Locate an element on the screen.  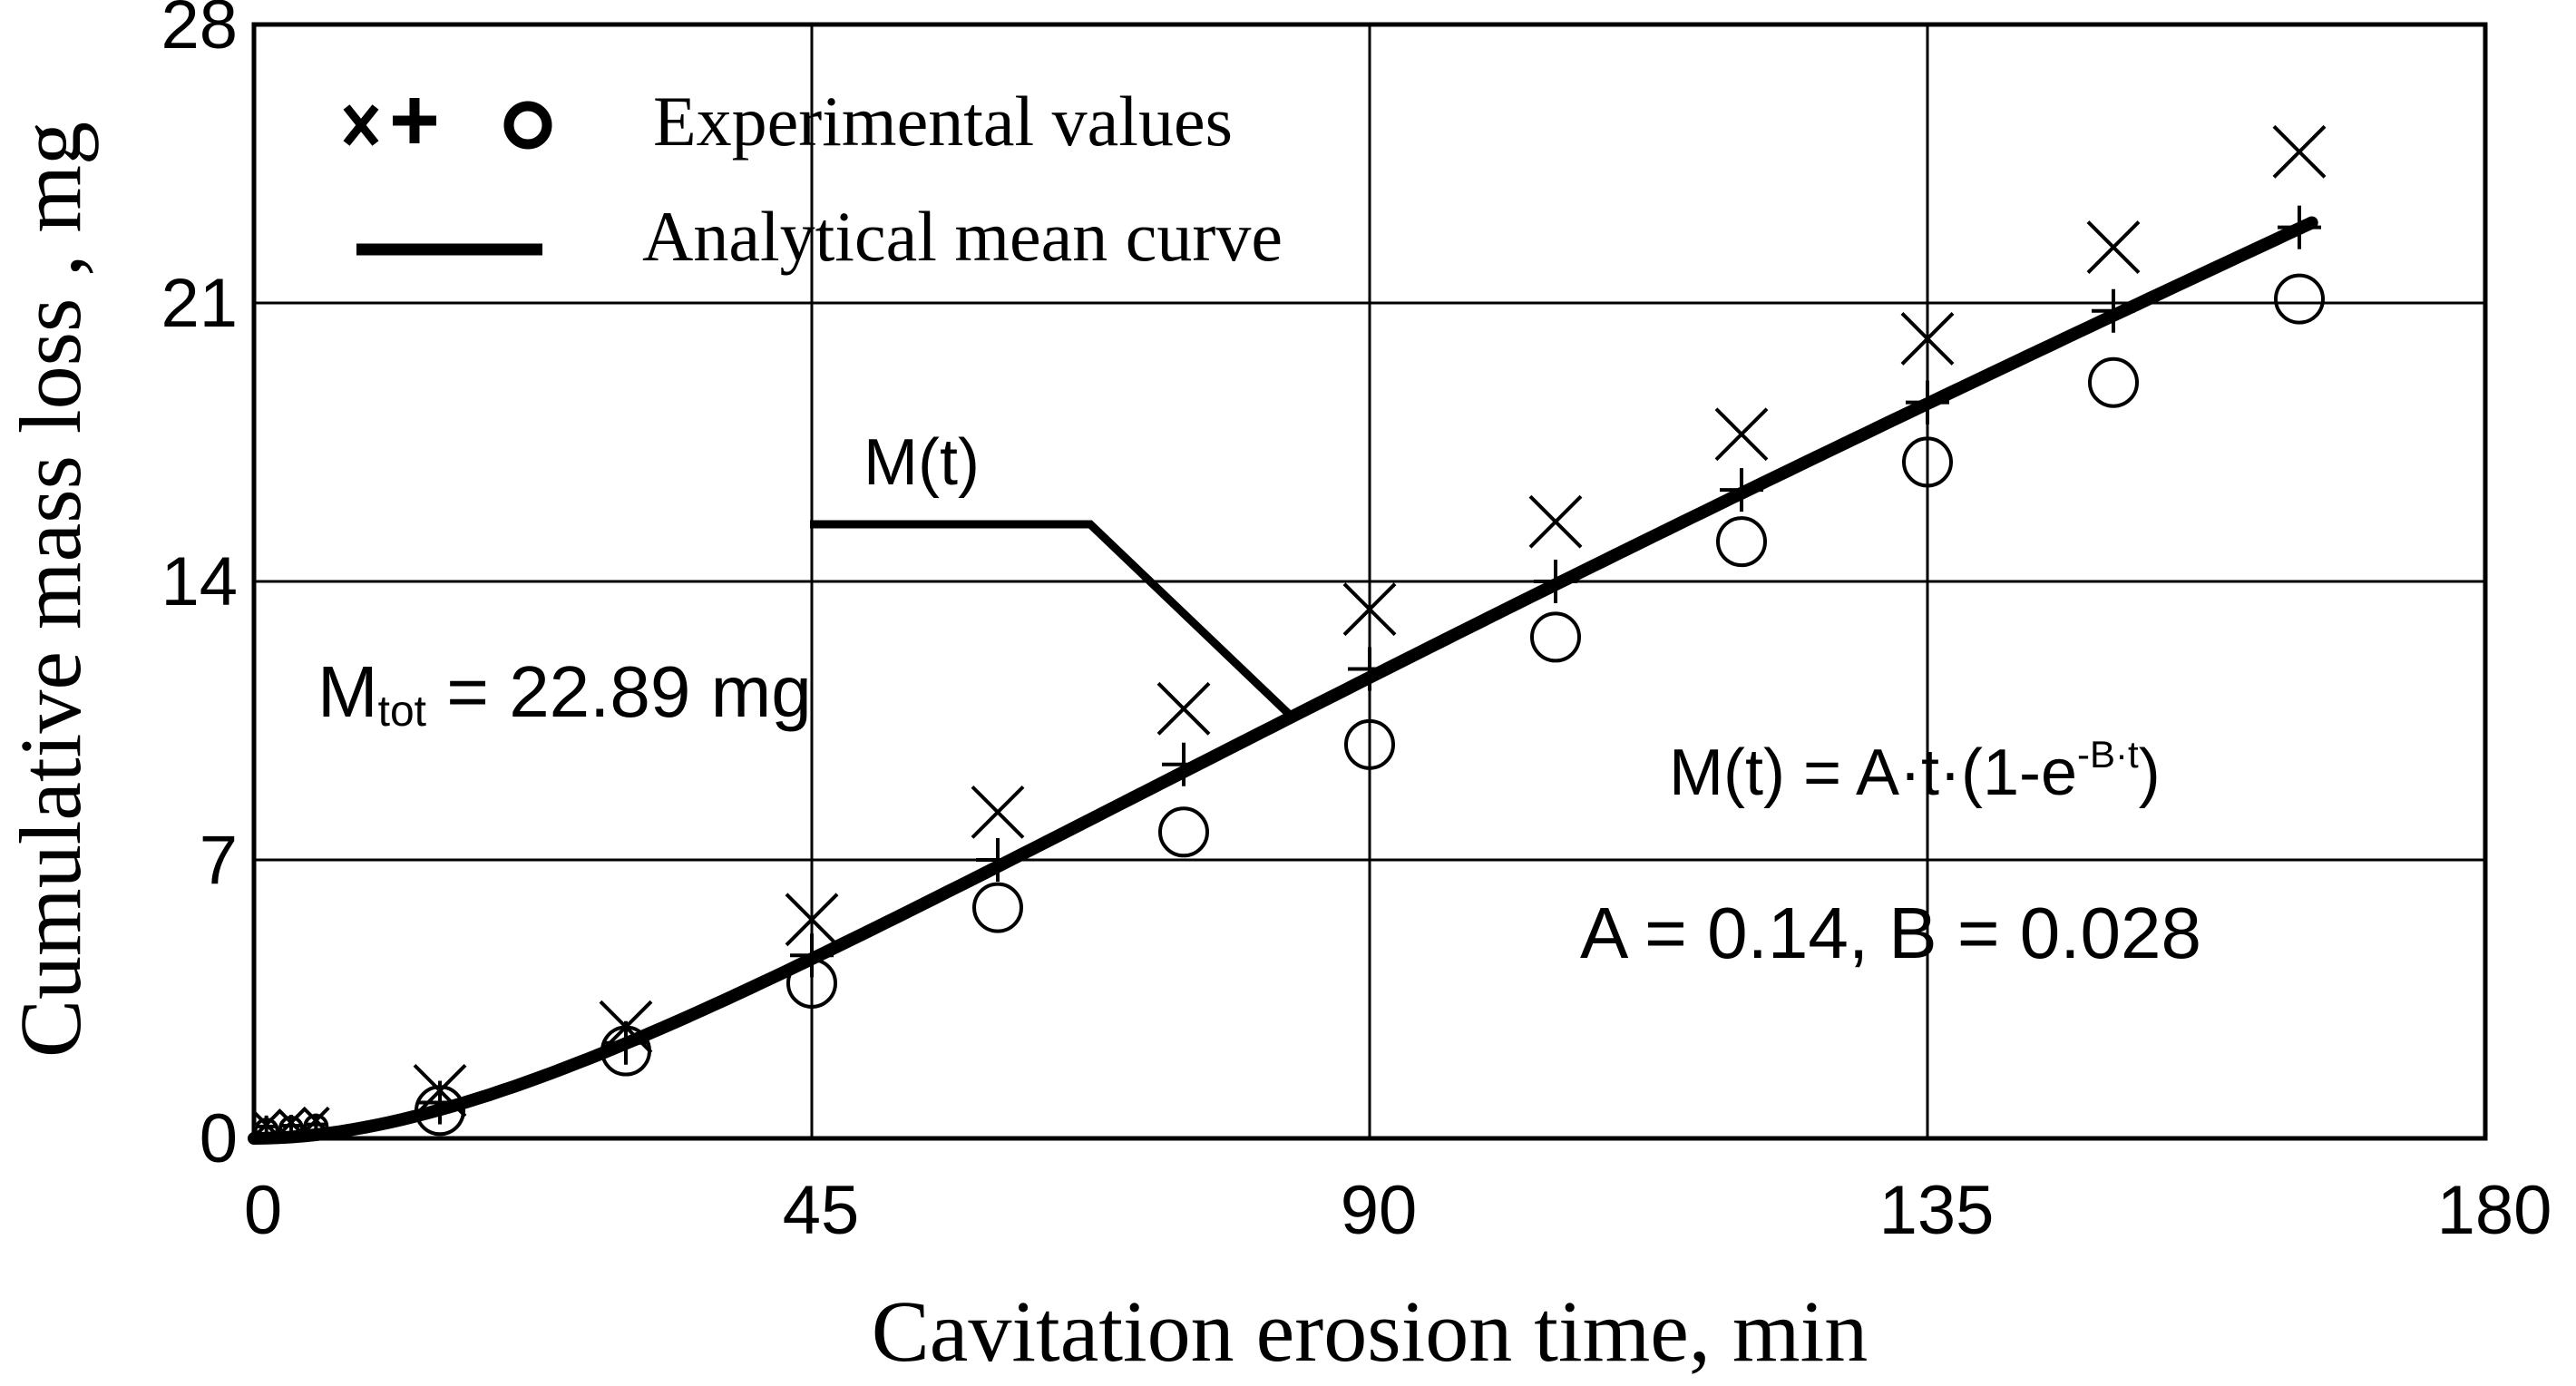
x-tick-label: 45 is located at coordinates (821, 1210).